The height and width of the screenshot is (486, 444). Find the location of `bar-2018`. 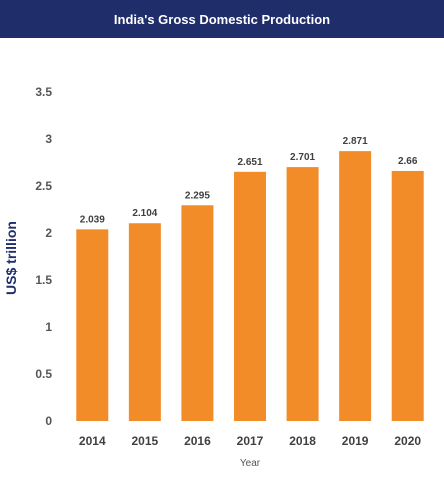

bar-2018 is located at coordinates (302, 294).